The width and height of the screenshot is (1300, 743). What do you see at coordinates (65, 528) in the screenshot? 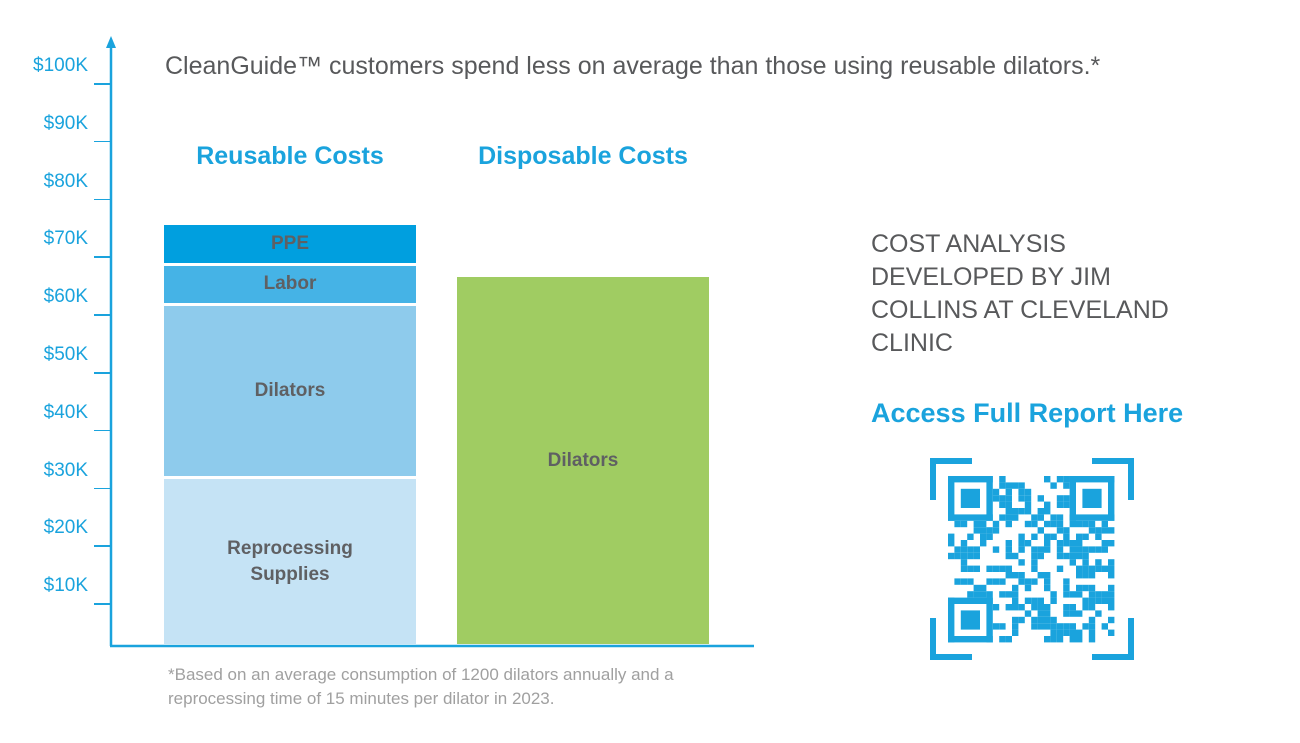
I see `y-tick-label: $20K` at bounding box center [65, 528].